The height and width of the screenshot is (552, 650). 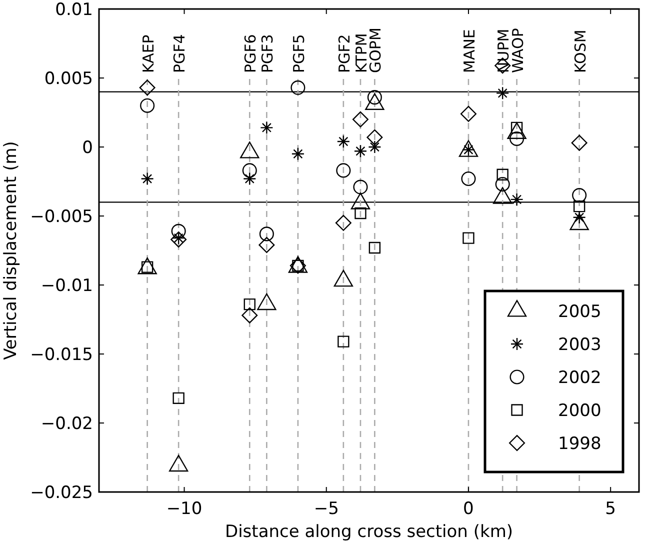 I want to click on y-axis-title: Vertical displacement (m), so click(x=11, y=250).